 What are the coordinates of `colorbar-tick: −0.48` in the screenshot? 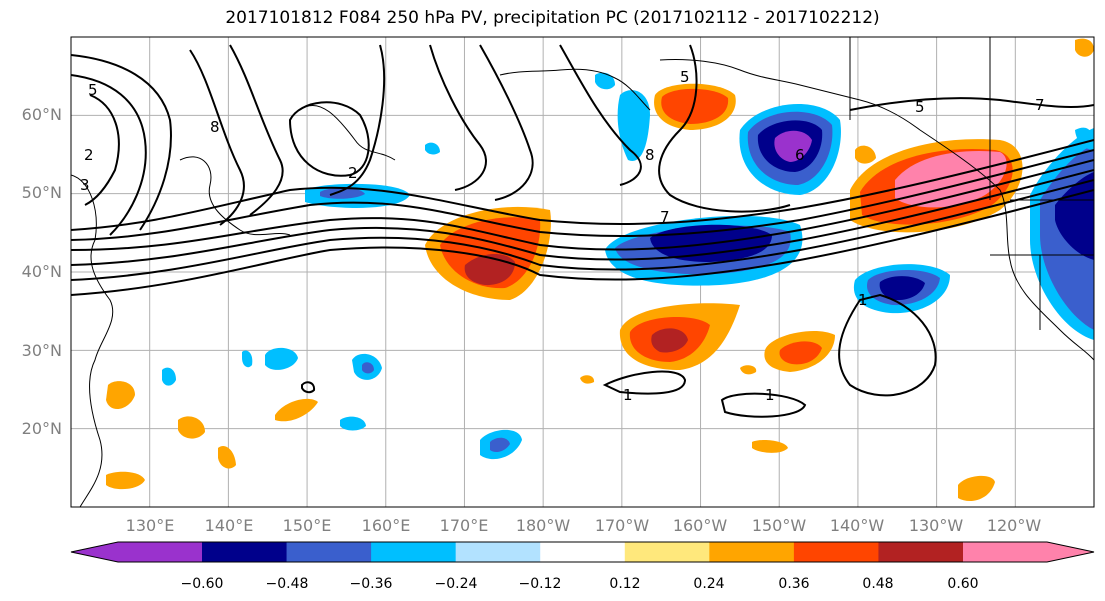 It's located at (287, 584).